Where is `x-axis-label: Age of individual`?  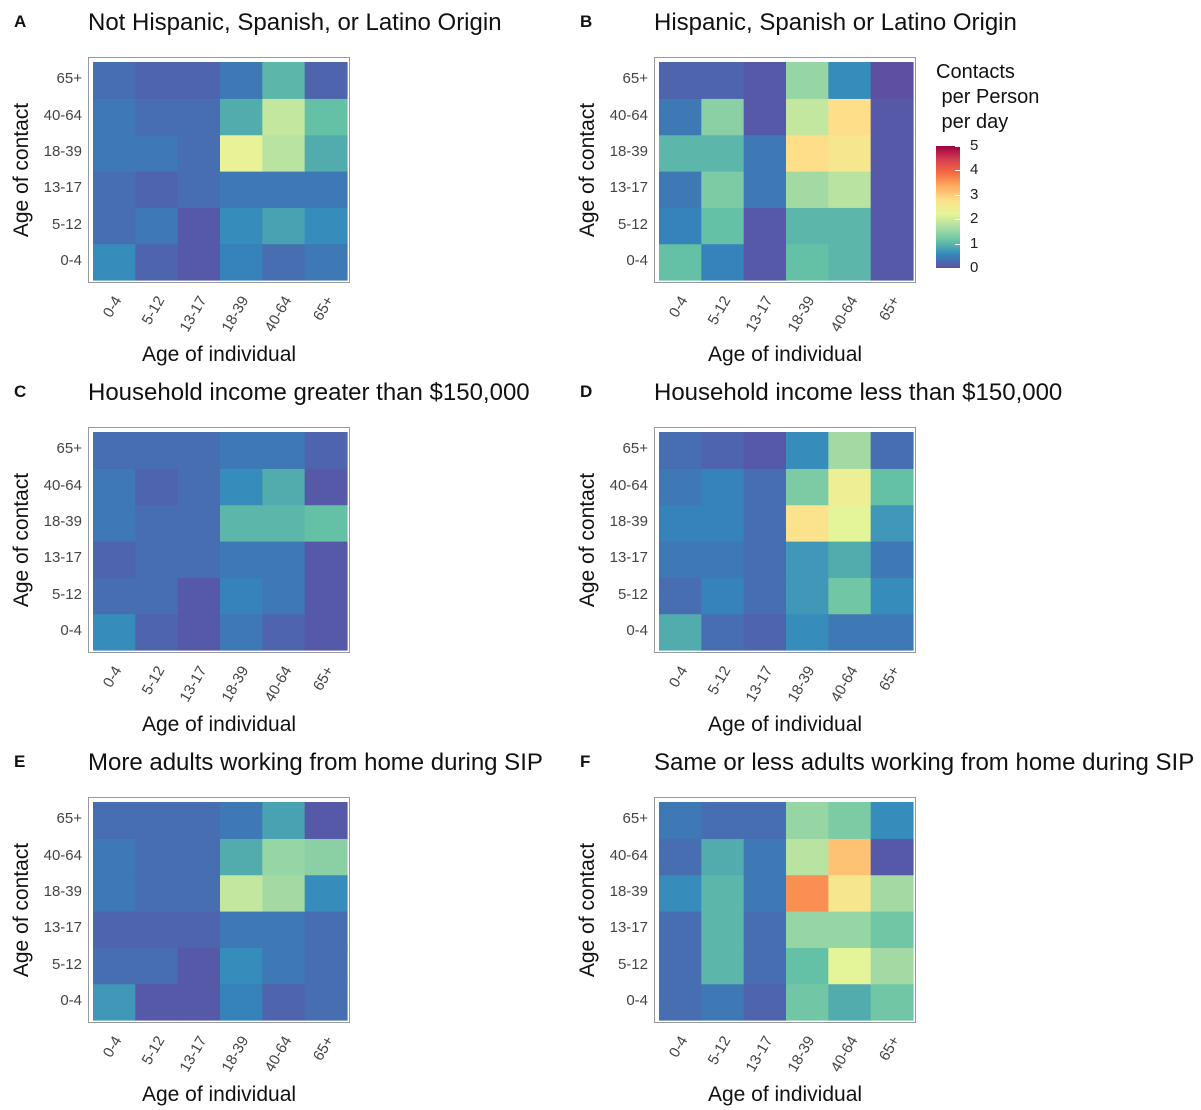
x-axis-label: Age of individual is located at coordinates (785, 354).